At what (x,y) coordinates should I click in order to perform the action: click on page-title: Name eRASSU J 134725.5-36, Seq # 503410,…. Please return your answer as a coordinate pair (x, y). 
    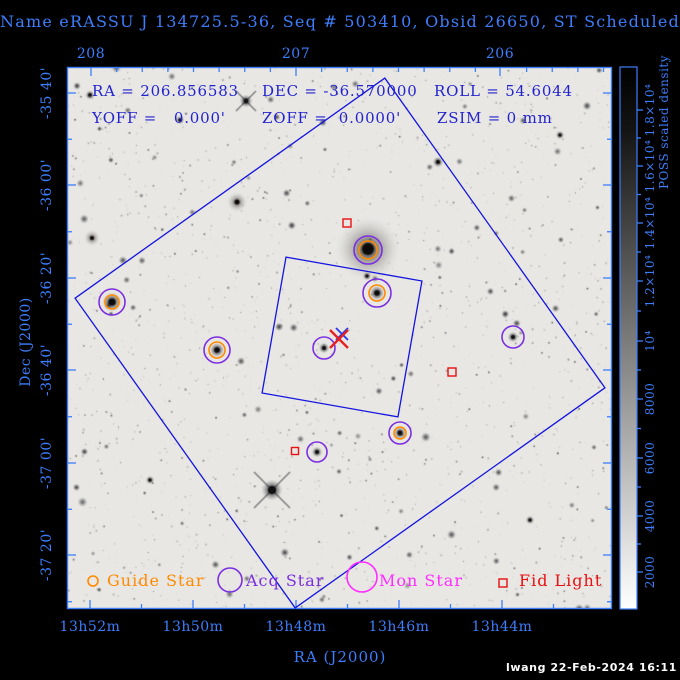
    Looking at the image, I should click on (340, 21).